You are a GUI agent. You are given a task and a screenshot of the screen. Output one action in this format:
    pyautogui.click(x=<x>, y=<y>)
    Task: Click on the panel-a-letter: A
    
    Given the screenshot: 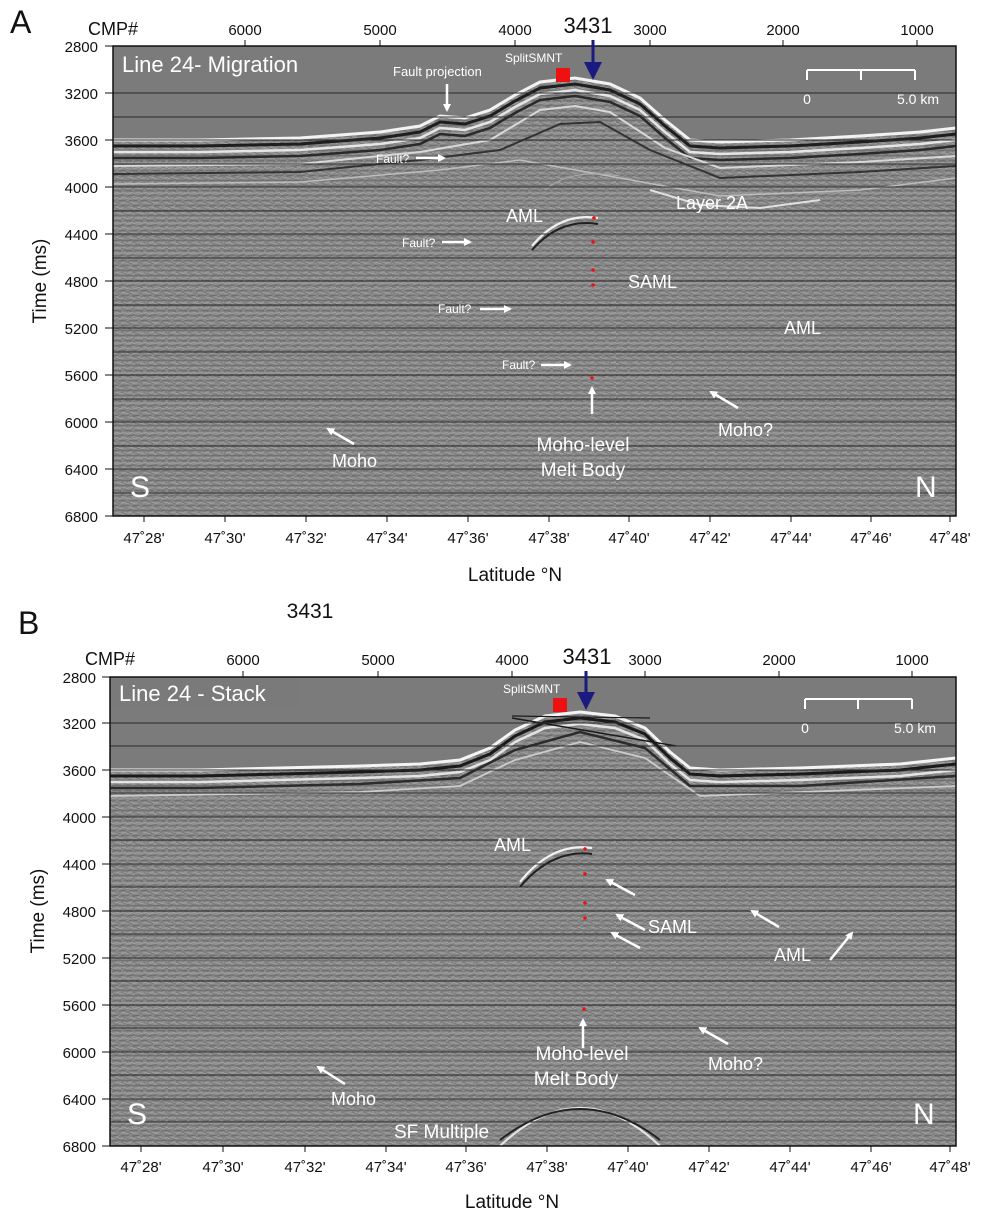 What is the action you would take?
    pyautogui.click(x=21, y=22)
    